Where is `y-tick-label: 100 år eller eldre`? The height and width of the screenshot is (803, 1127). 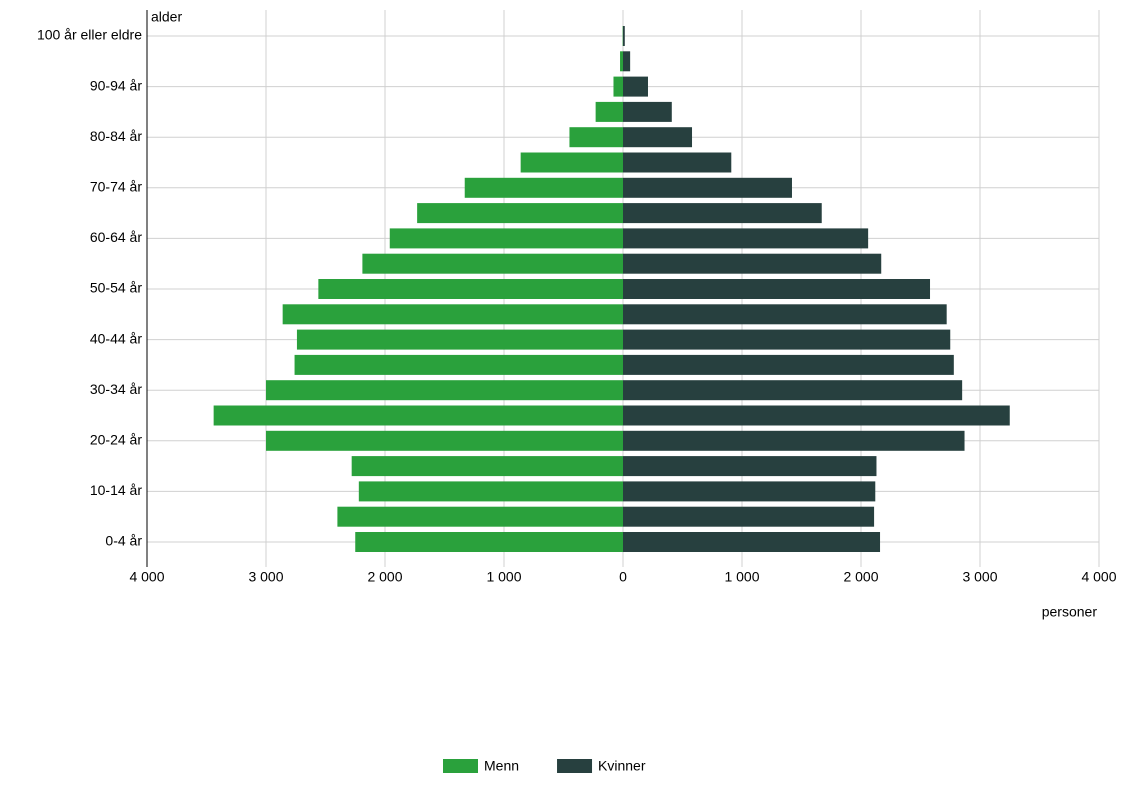
y-tick-label: 100 år eller eldre is located at coordinates (89, 35).